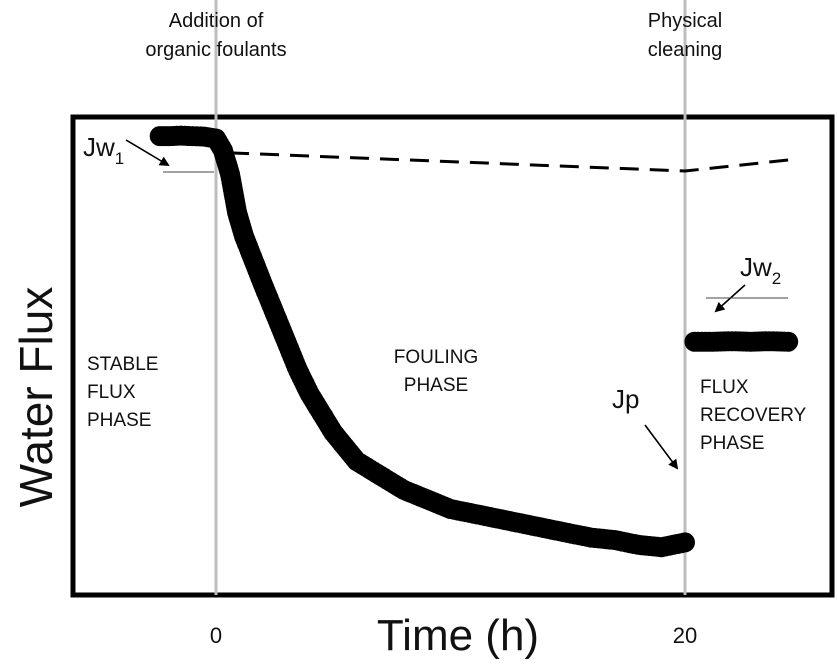 The height and width of the screenshot is (666, 838). What do you see at coordinates (509, 162) in the screenshot?
I see `trend-line` at bounding box center [509, 162].